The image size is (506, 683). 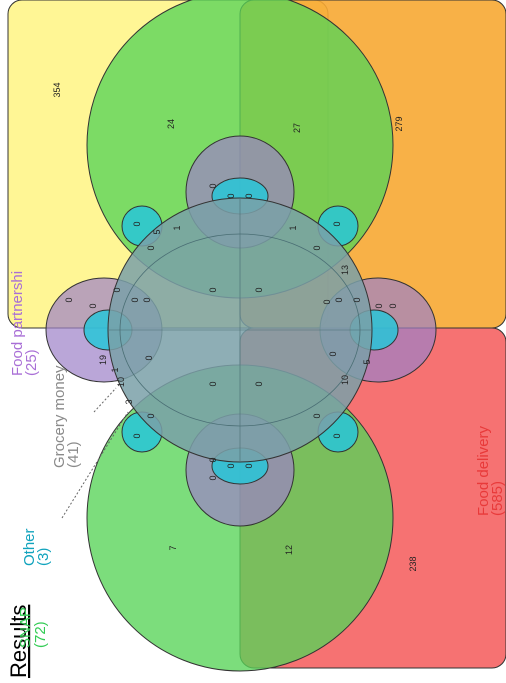 What do you see at coordinates (345, 380) in the screenshot?
I see `region-grey-c: 10` at bounding box center [345, 380].